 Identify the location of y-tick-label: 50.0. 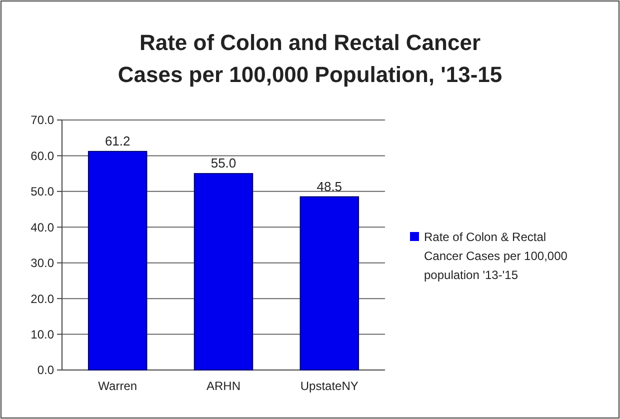
(42, 191).